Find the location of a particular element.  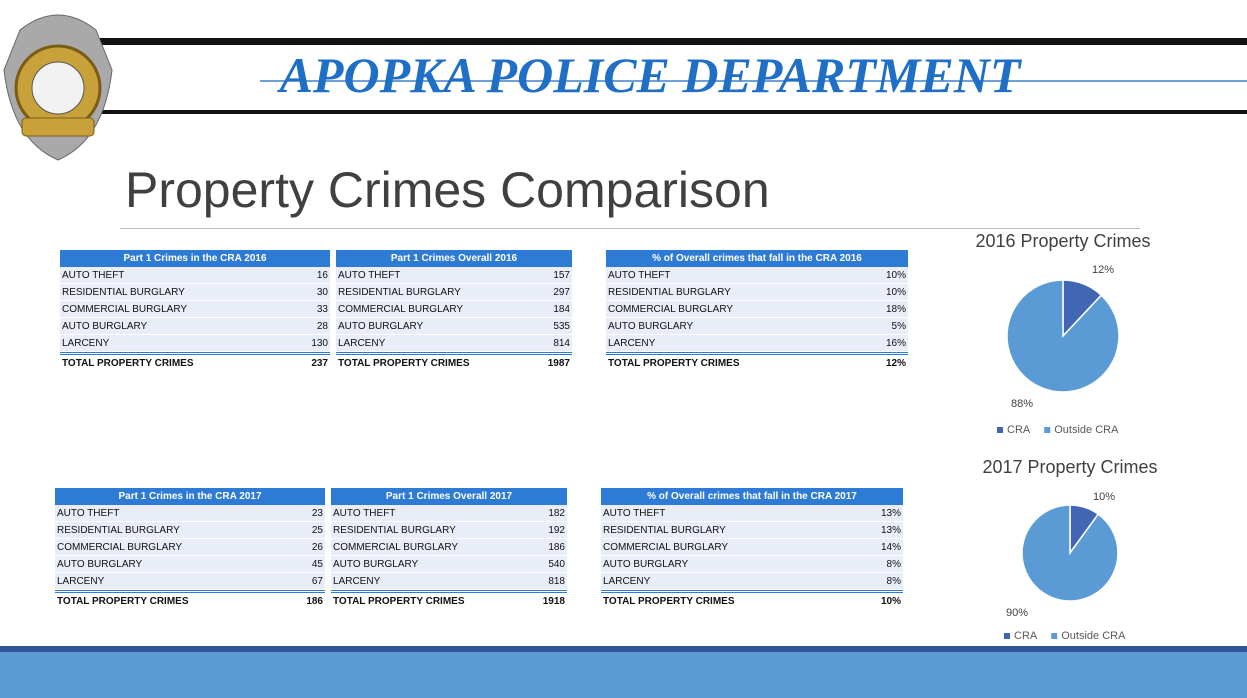

row-value: 184 is located at coordinates (561, 309).